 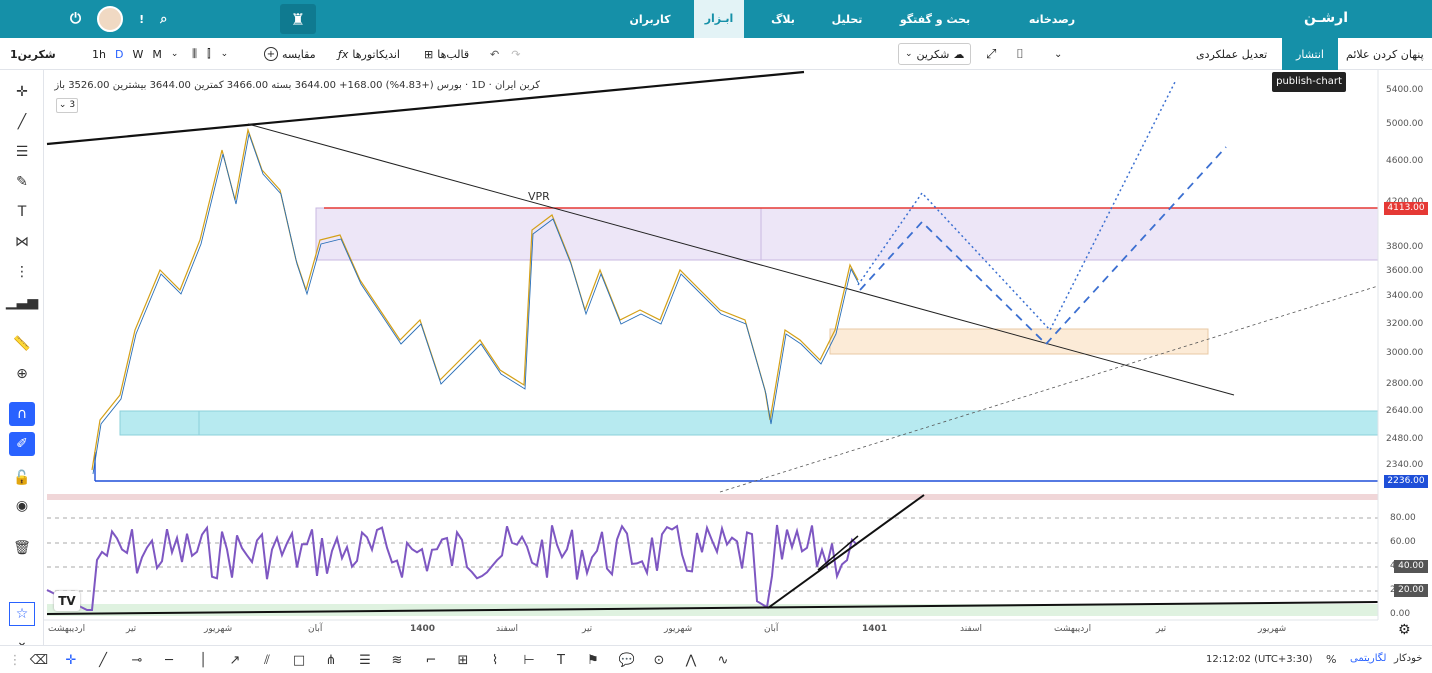 I want to click on zoom-in-icon: ⊕, so click(x=22, y=374).